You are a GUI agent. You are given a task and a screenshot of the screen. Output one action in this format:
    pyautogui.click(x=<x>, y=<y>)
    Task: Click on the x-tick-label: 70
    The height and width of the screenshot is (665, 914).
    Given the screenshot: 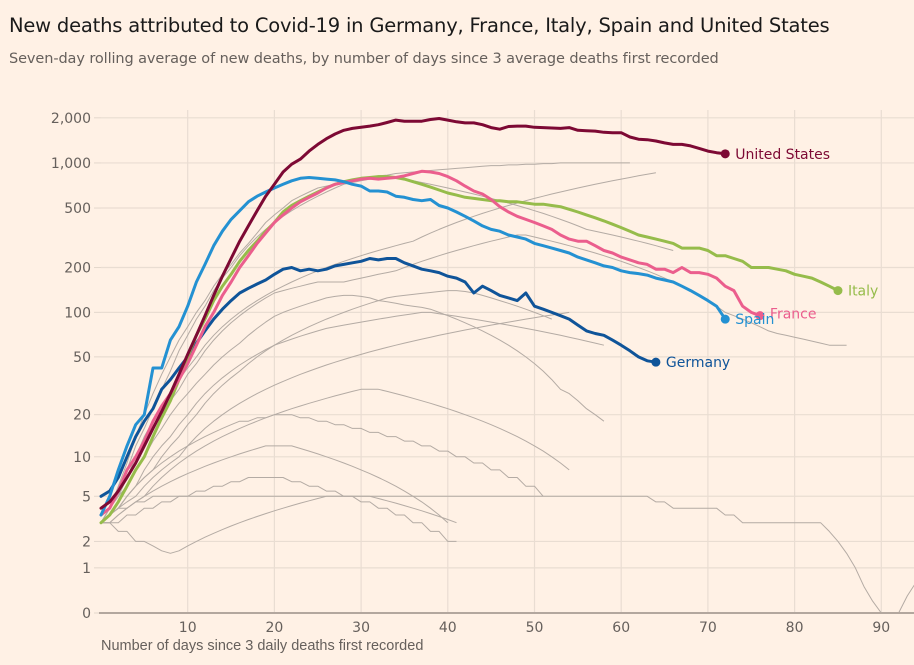 What is the action you would take?
    pyautogui.click(x=708, y=628)
    